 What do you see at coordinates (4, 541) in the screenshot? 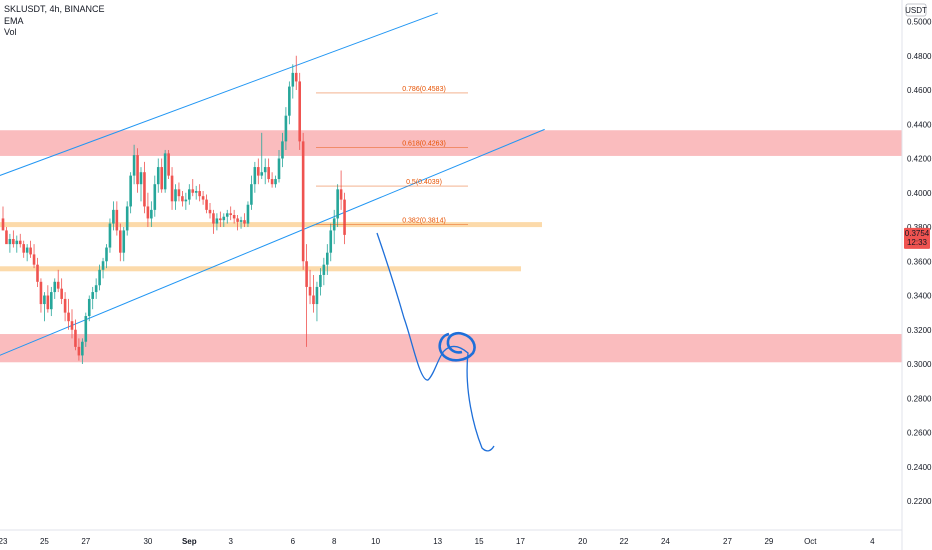
I see `x-tick-0: 23` at bounding box center [4, 541].